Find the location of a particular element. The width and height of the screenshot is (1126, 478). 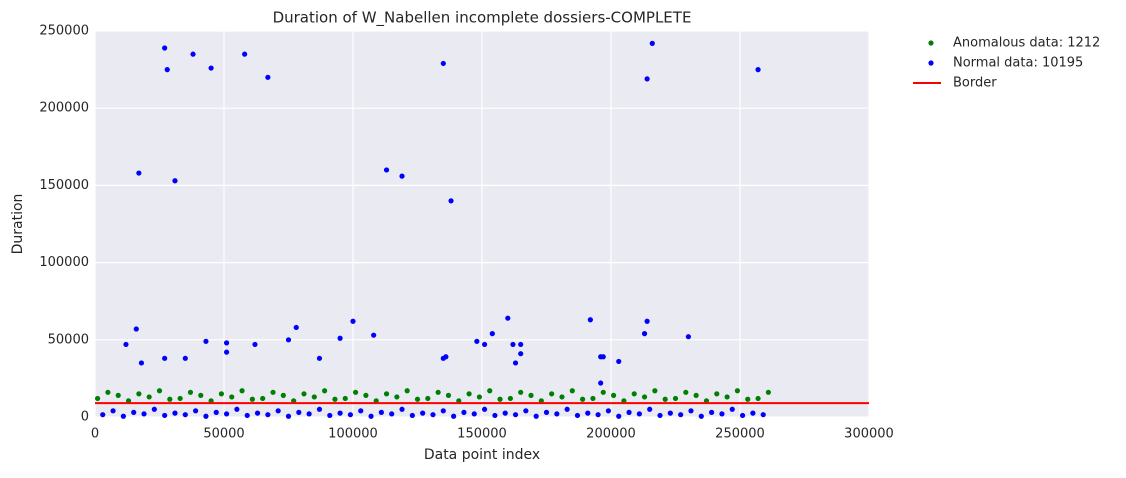

y-tick-label: 150000 is located at coordinates (64, 185).